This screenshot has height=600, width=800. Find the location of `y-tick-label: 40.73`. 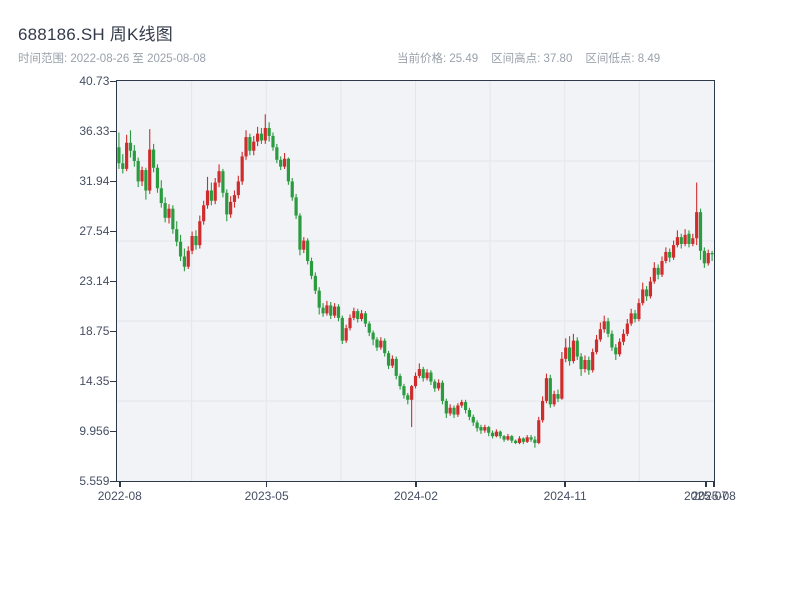

y-tick-label: 40.73 is located at coordinates (94, 81).